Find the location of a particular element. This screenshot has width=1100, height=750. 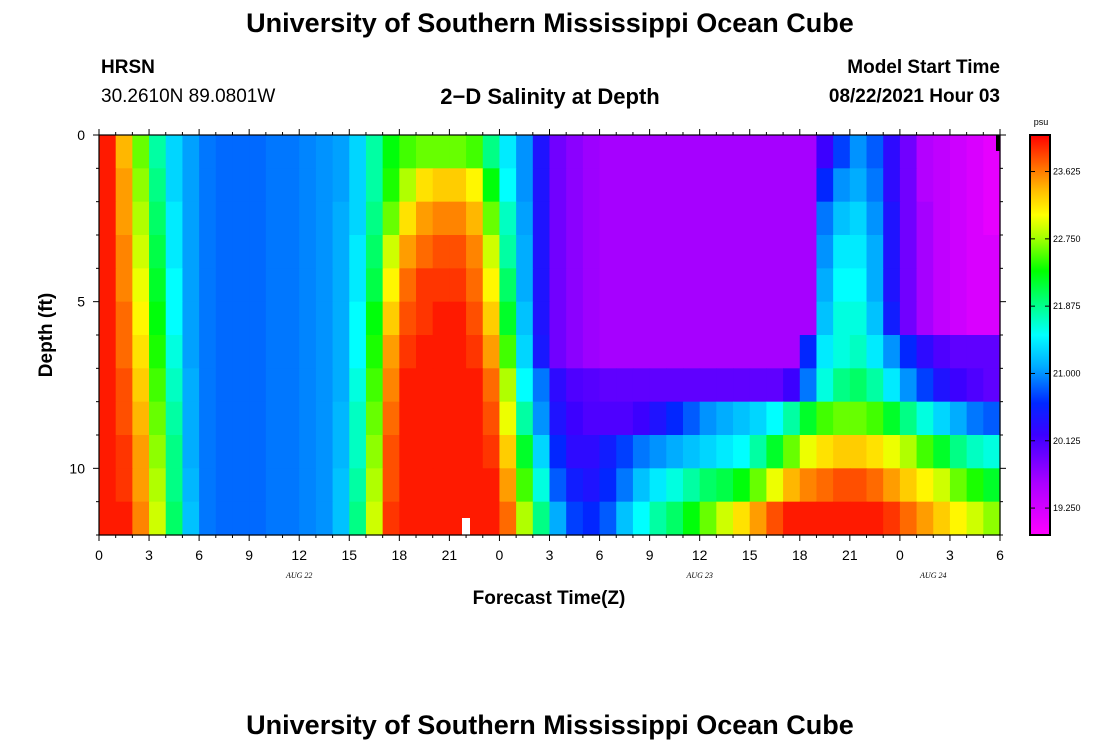

colorbar: psu 23.625 22.750 21.875 21.000 20.125 19.250 is located at coordinates (1055, 326).